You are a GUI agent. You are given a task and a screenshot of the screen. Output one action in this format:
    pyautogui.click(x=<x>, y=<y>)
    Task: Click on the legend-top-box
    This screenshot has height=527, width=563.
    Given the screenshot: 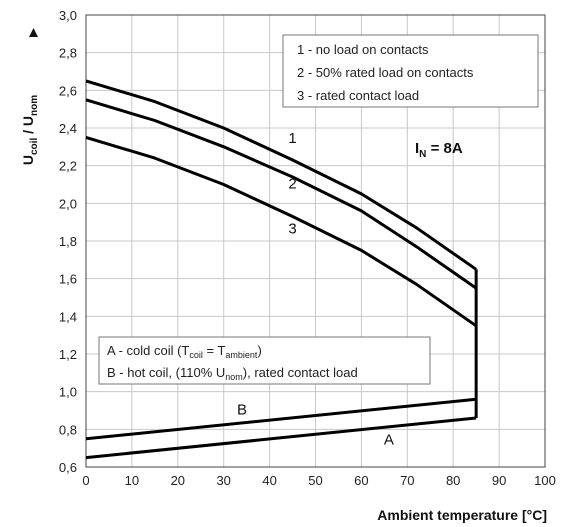 What is the action you would take?
    pyautogui.click(x=410, y=71)
    